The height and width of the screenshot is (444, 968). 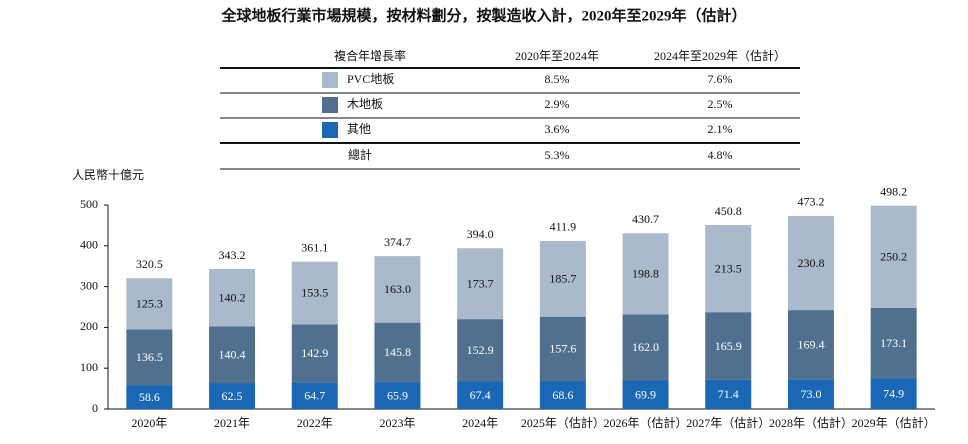 I want to click on value-label: 163.0, so click(x=397, y=289).